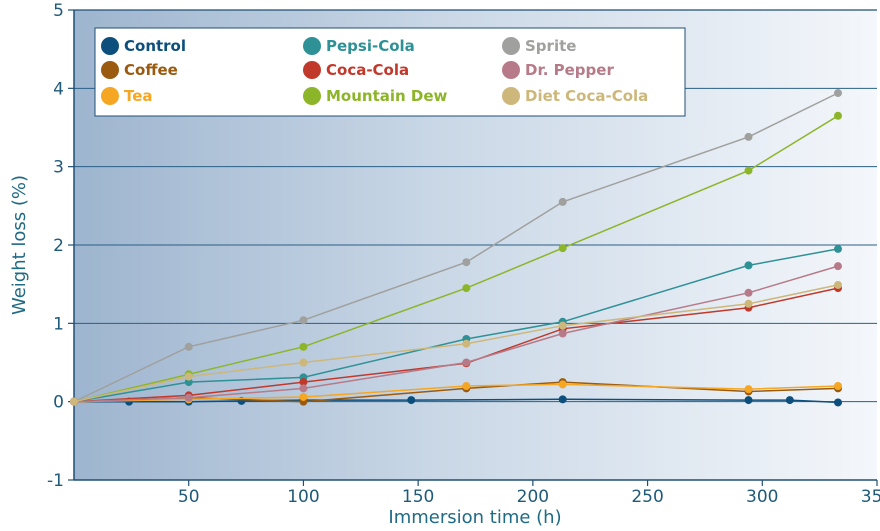  What do you see at coordinates (870, 497) in the screenshot?
I see `x-tick-label: 350` at bounding box center [870, 497].